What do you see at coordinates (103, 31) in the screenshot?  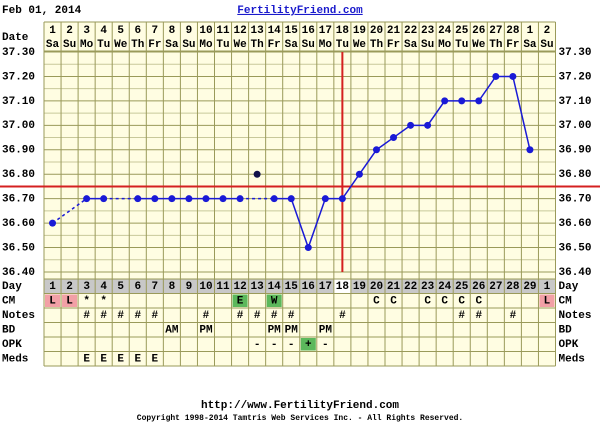 I see `date-label: 4` at bounding box center [103, 31].